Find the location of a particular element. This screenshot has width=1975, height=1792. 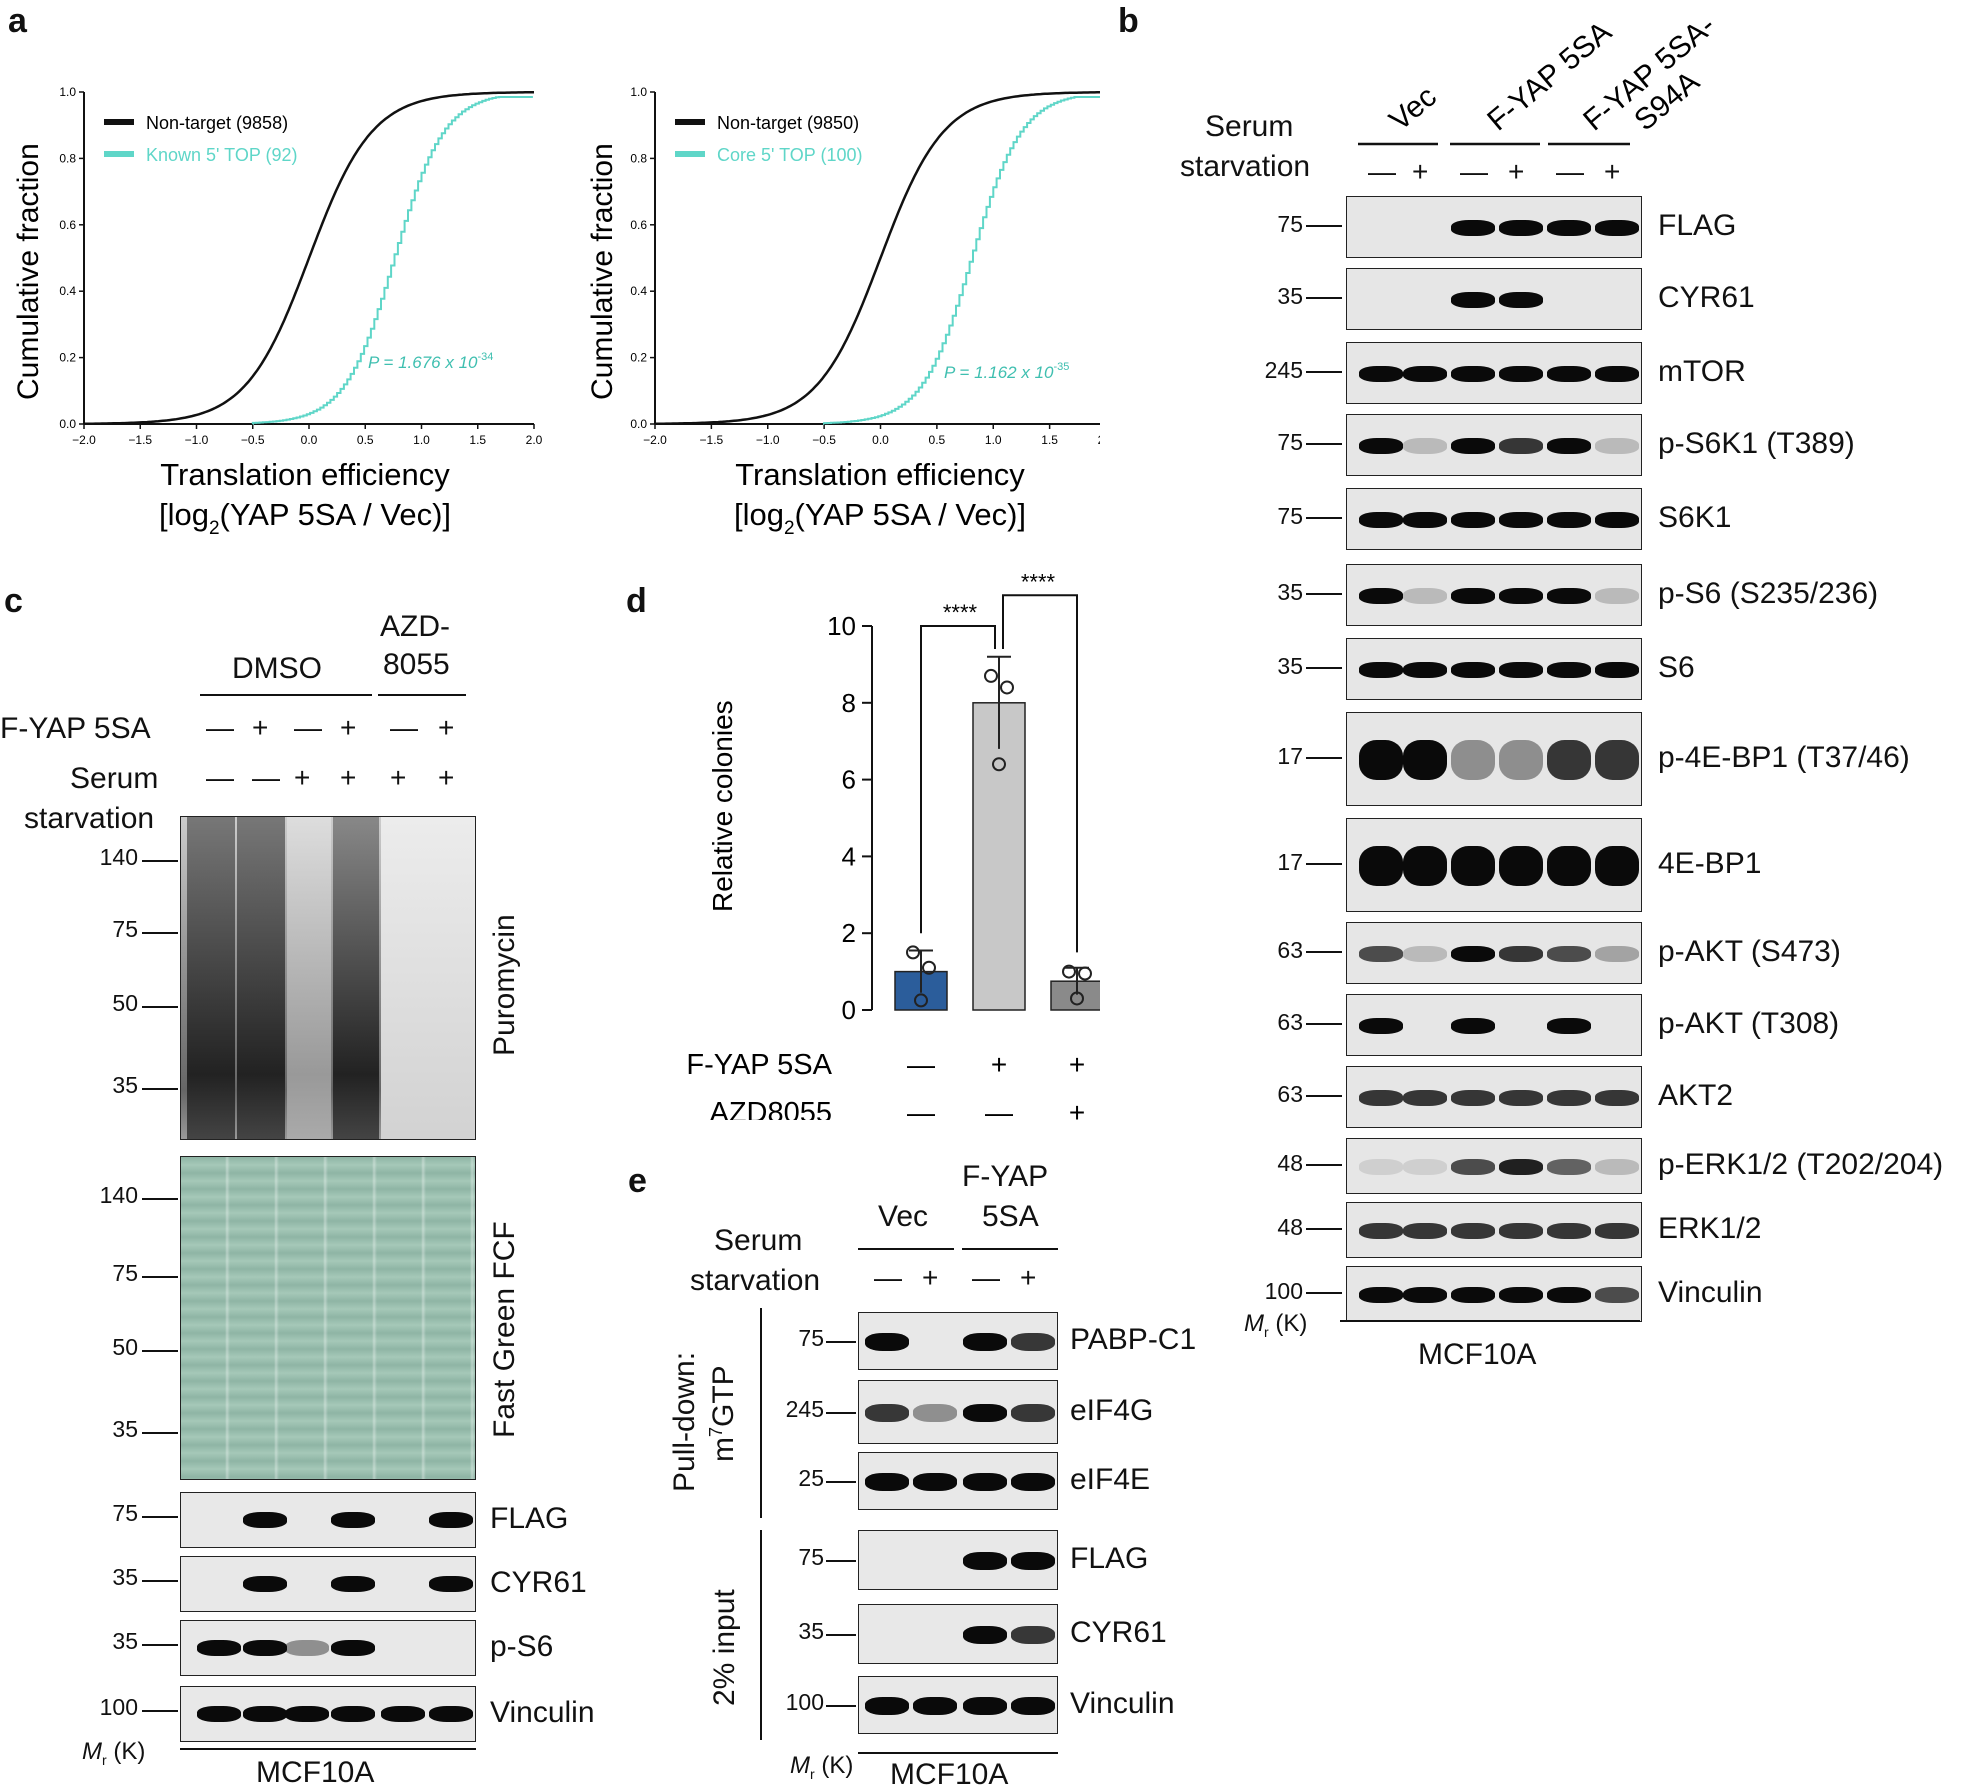

panel-b-column-headers: Vec F-YAP 5SA F-YAP 5SA- S94A is located at coordinates (1540, 77).